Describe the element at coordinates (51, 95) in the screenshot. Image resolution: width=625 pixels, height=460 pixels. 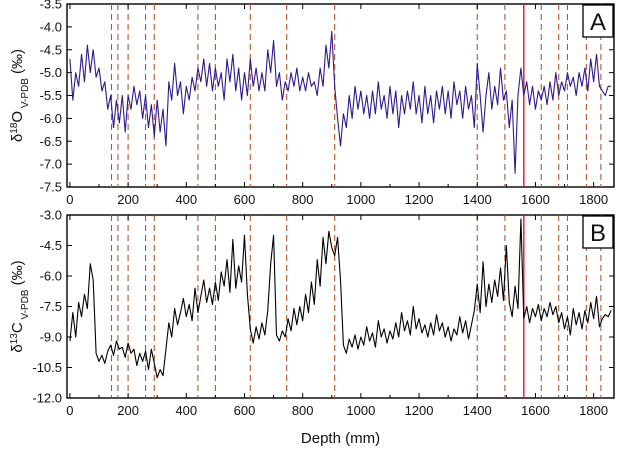
I see `y-tick-label: -5.5` at that location.